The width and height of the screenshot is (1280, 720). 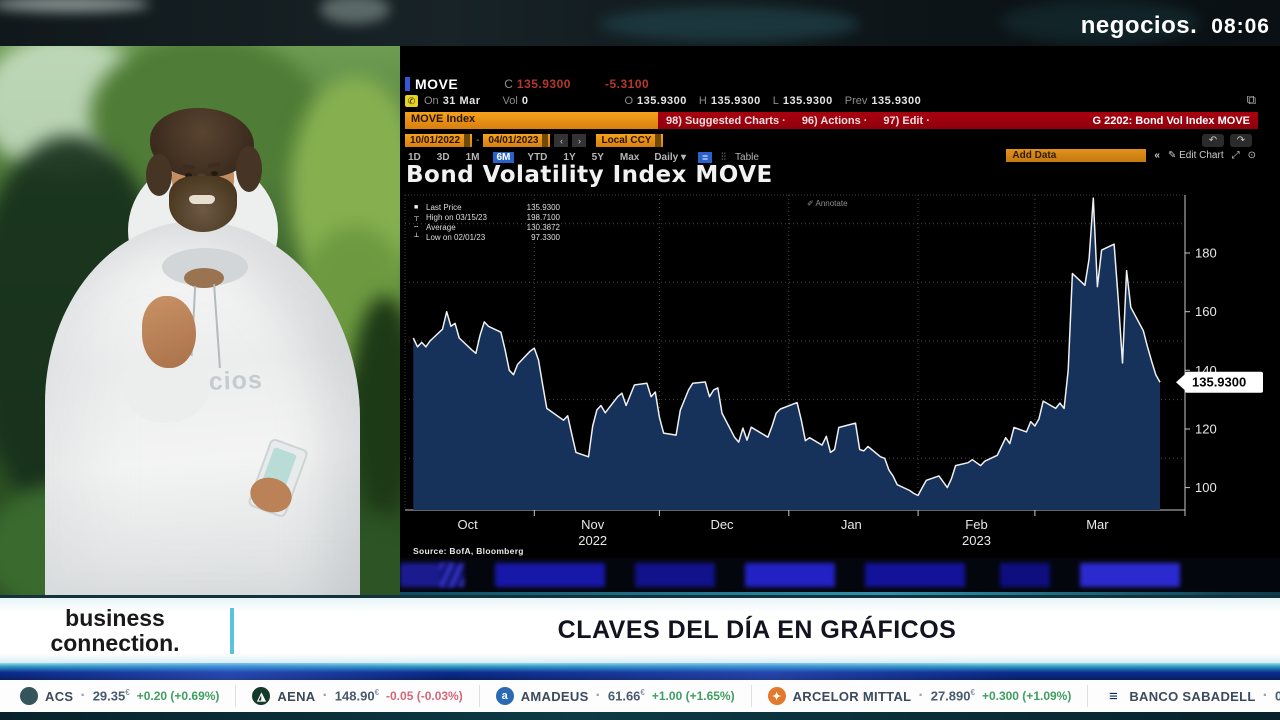 What do you see at coordinates (416, 227) in the screenshot?
I see `legend-marker-icon: ╌` at bounding box center [416, 227].